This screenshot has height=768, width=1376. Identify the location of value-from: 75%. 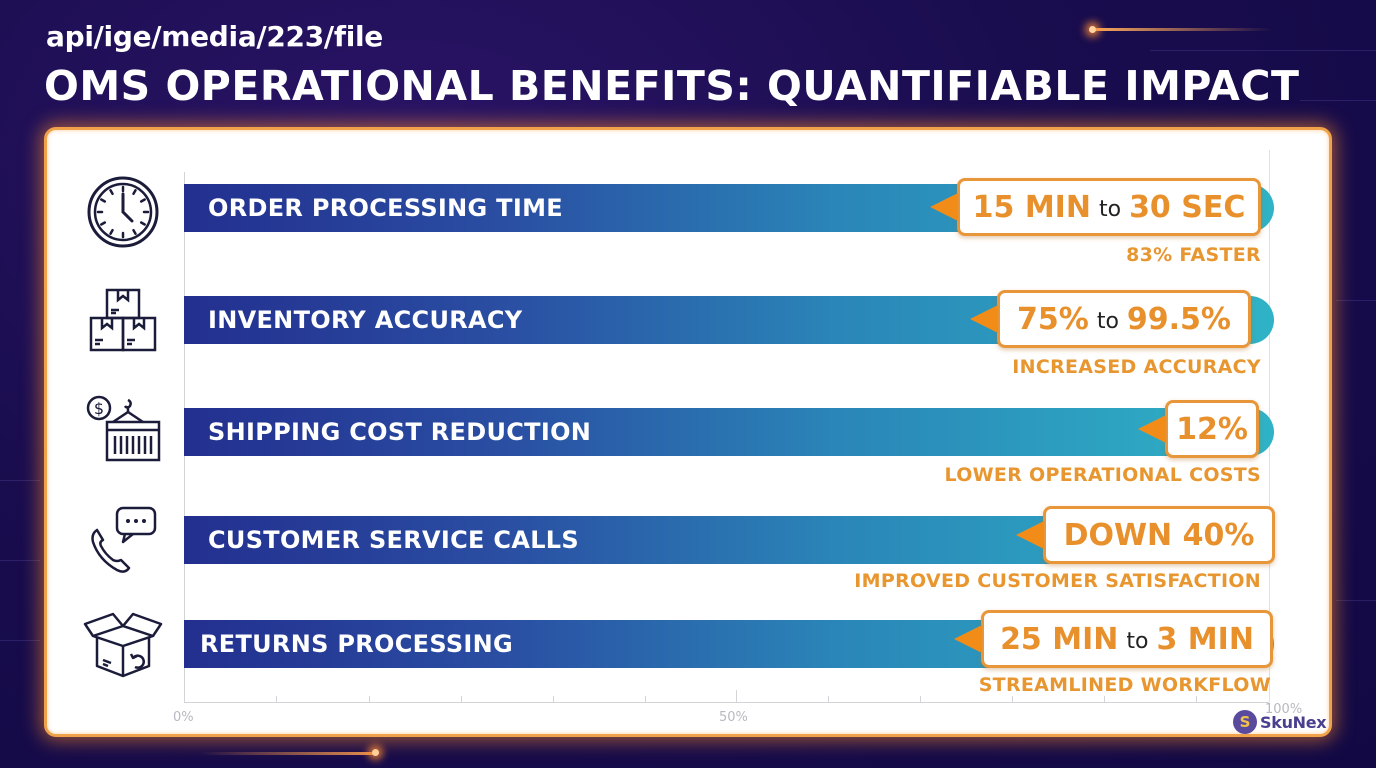
(1053, 319).